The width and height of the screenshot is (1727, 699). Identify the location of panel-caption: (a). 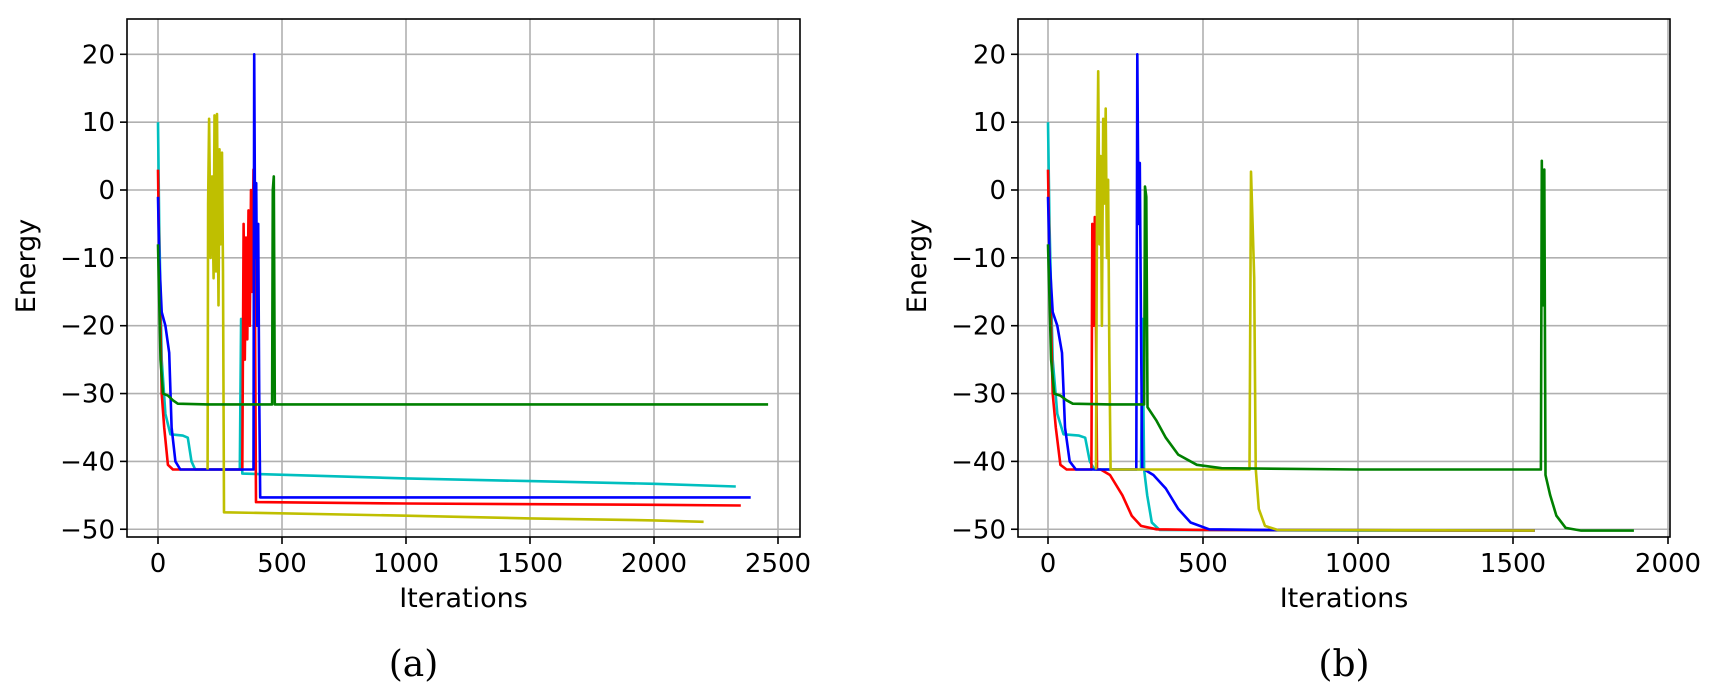
(414, 664).